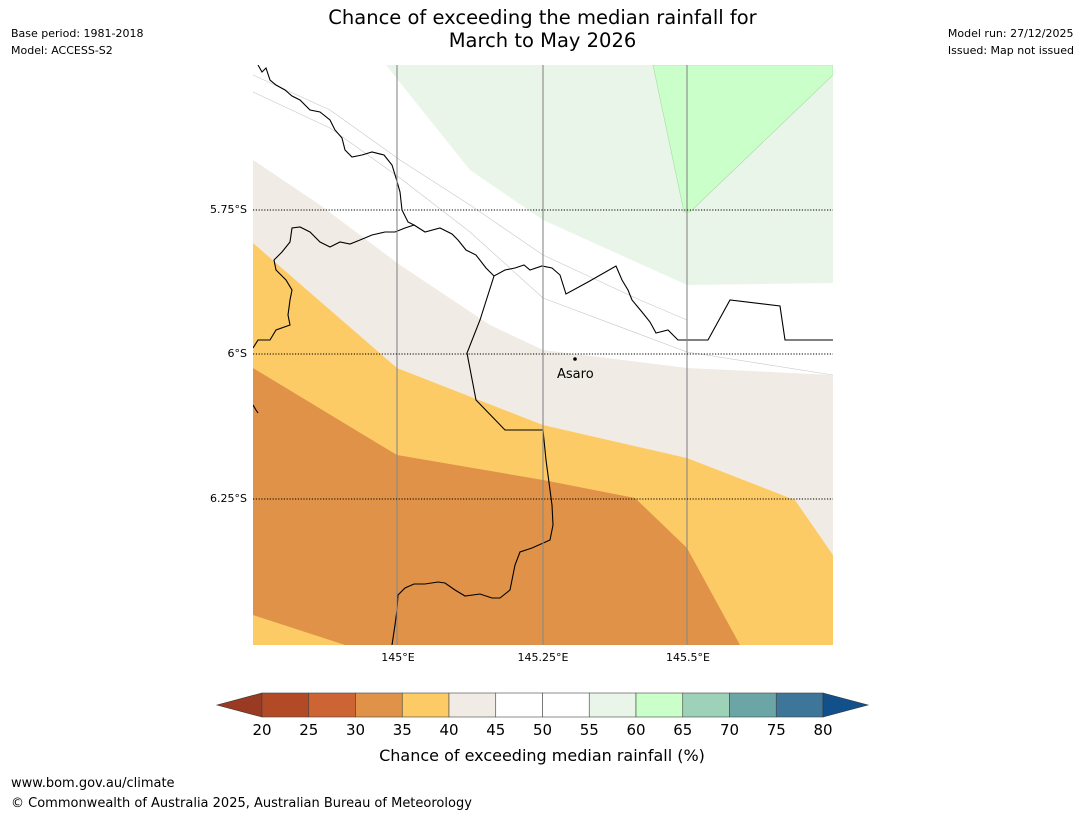  I want to click on colorbar-tick-55: 55, so click(589, 730).